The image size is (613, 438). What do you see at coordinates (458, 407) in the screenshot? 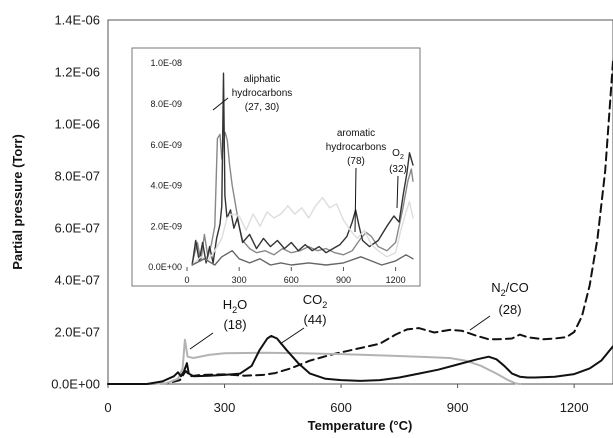
I see `main-x-tick-label: 900` at bounding box center [458, 407].